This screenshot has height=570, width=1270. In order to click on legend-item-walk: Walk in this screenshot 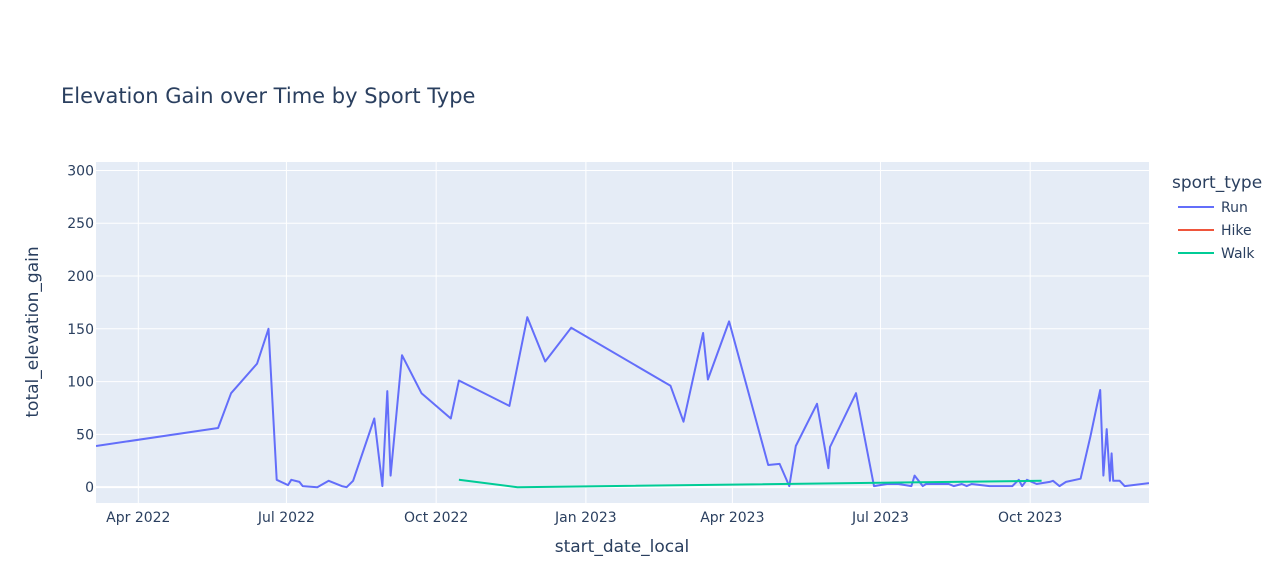, I will do `click(1216, 254)`.